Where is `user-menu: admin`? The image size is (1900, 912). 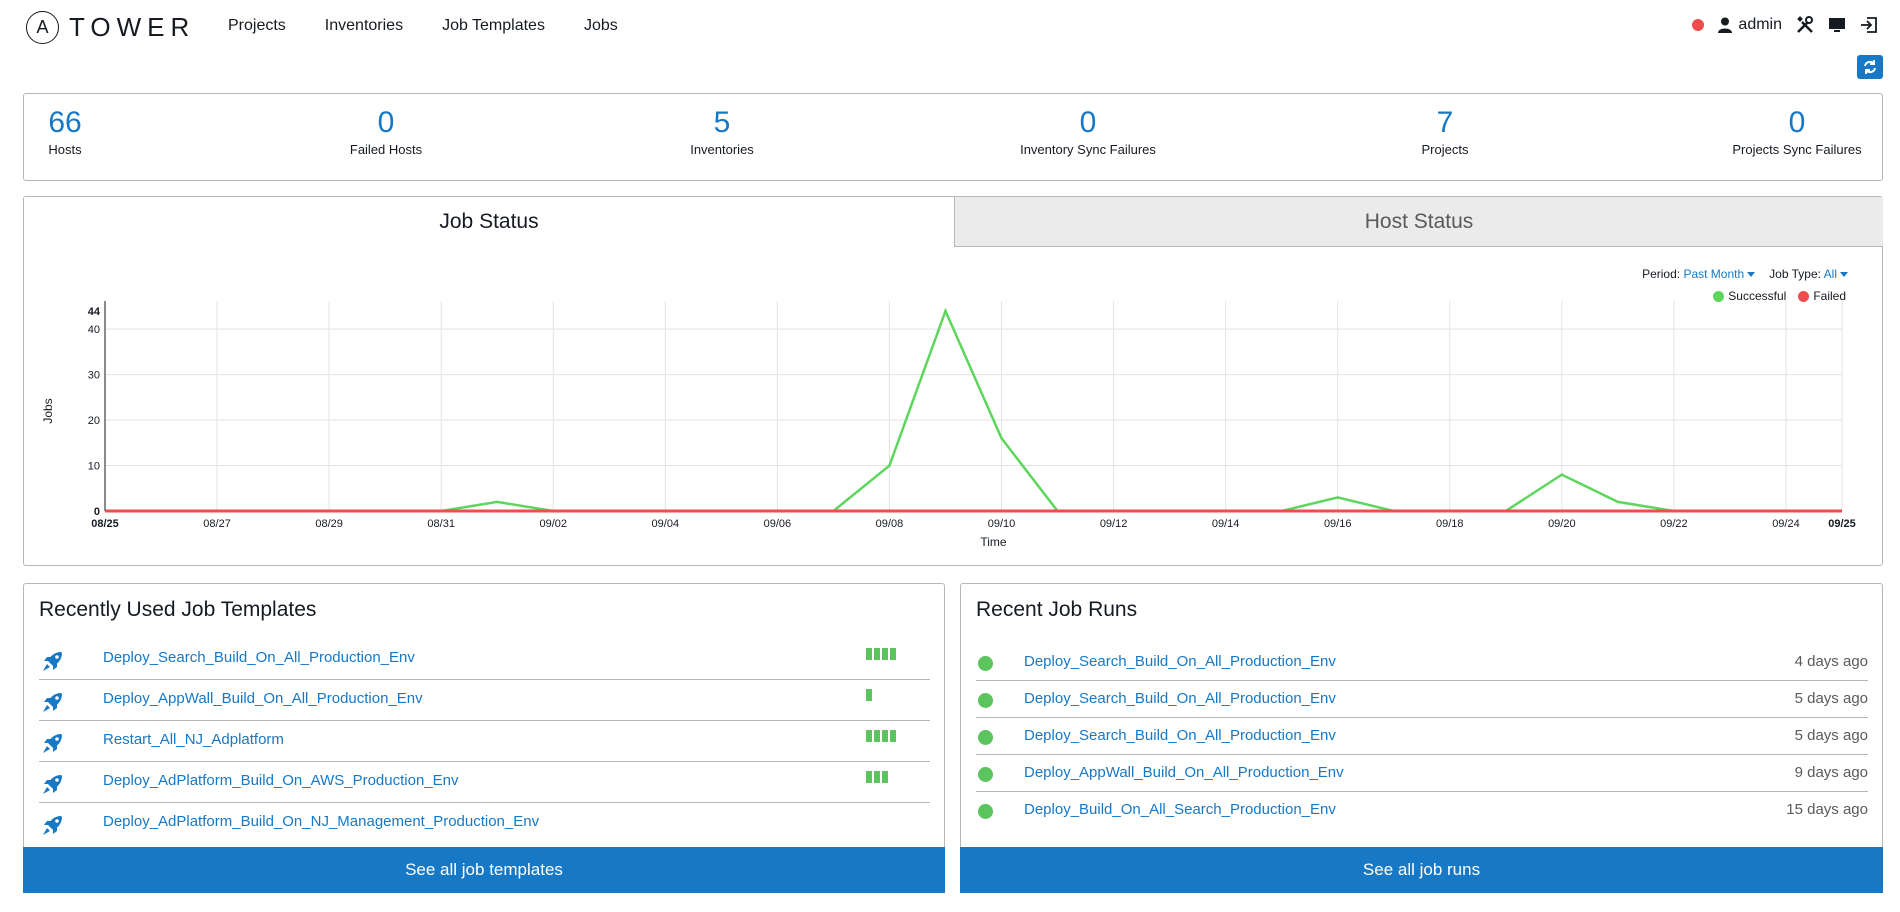
user-menu: admin is located at coordinates (1750, 25).